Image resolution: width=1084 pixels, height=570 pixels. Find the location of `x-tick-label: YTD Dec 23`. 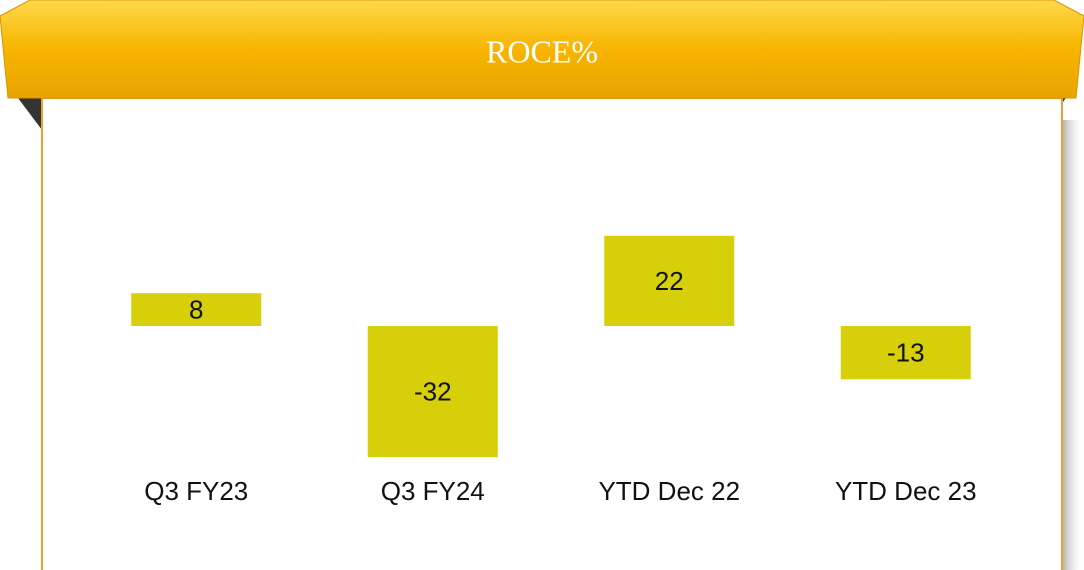

x-tick-label: YTD Dec 23 is located at coordinates (906, 491).